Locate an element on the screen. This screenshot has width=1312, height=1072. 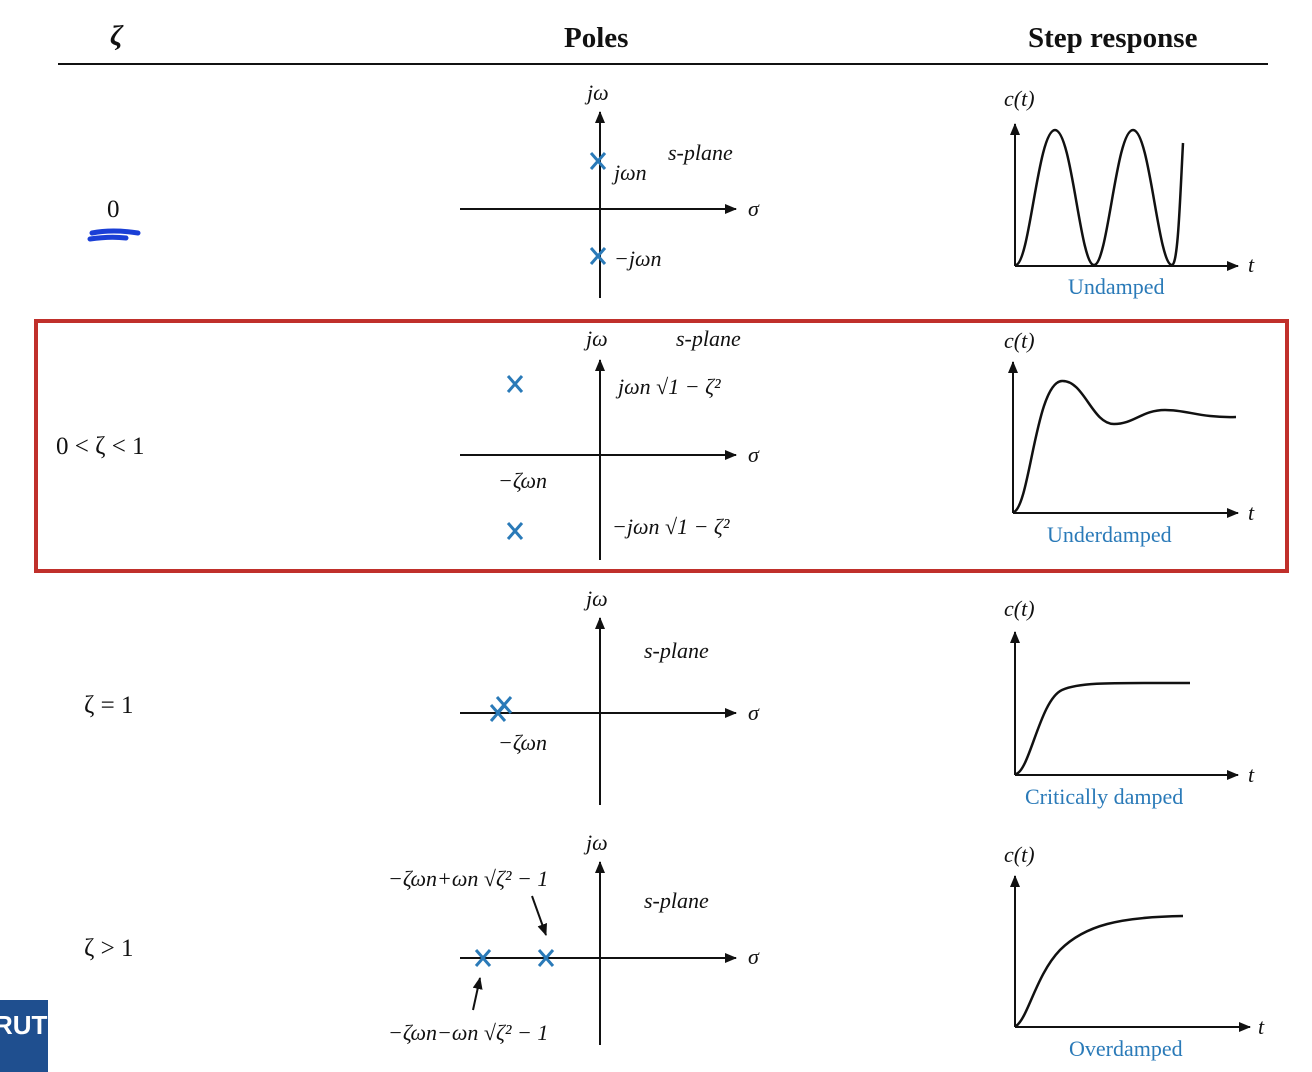
header-step-response: Step response is located at coordinates (1113, 38).